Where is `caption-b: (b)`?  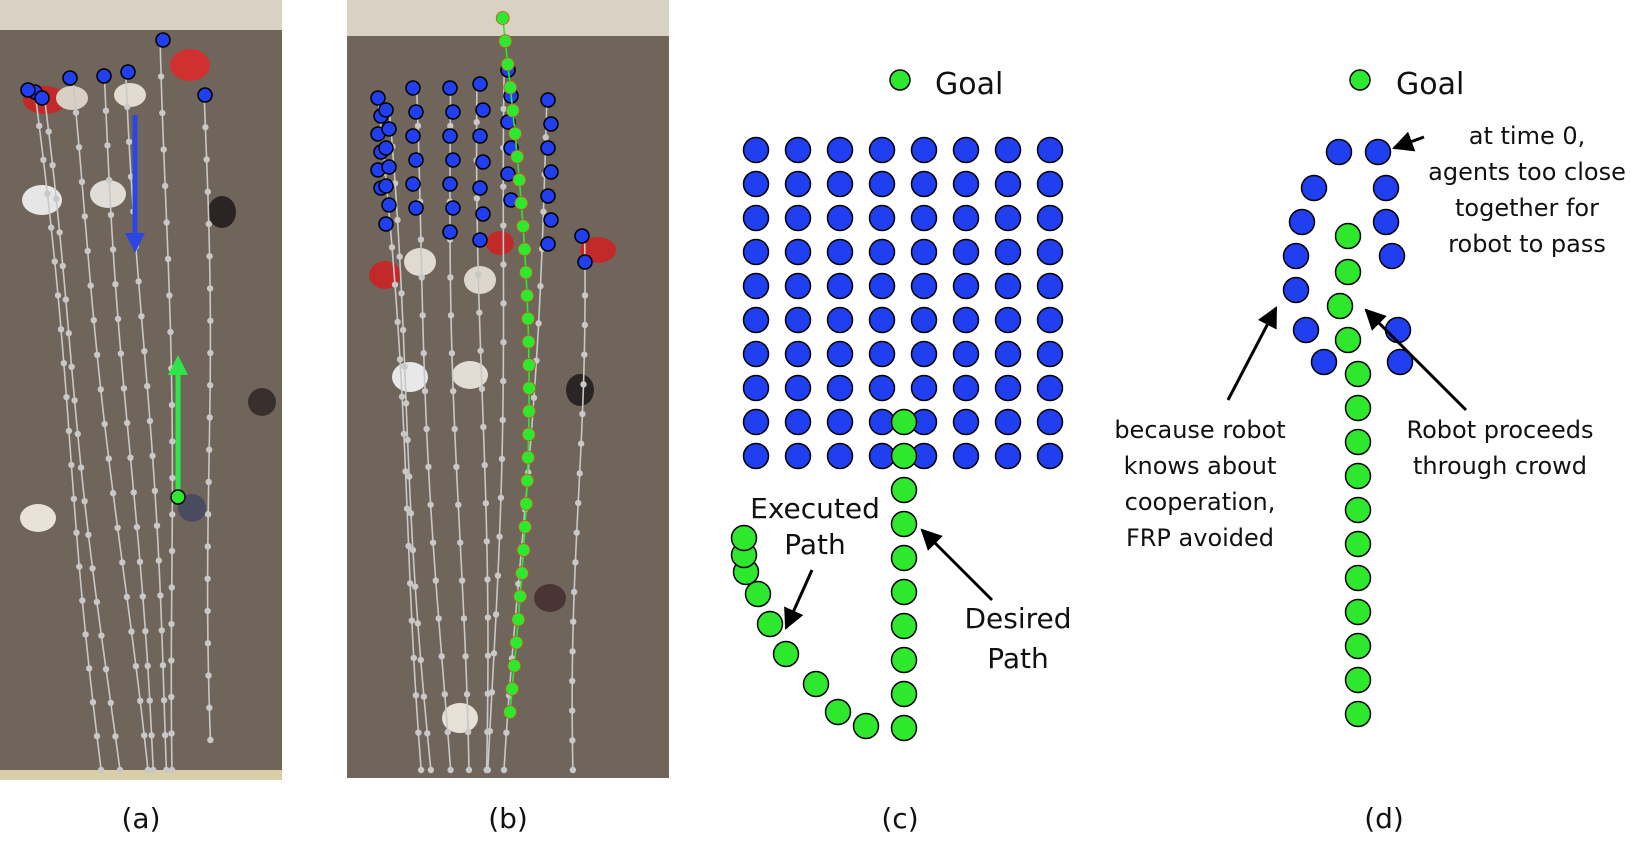
caption-b: (b) is located at coordinates (508, 818).